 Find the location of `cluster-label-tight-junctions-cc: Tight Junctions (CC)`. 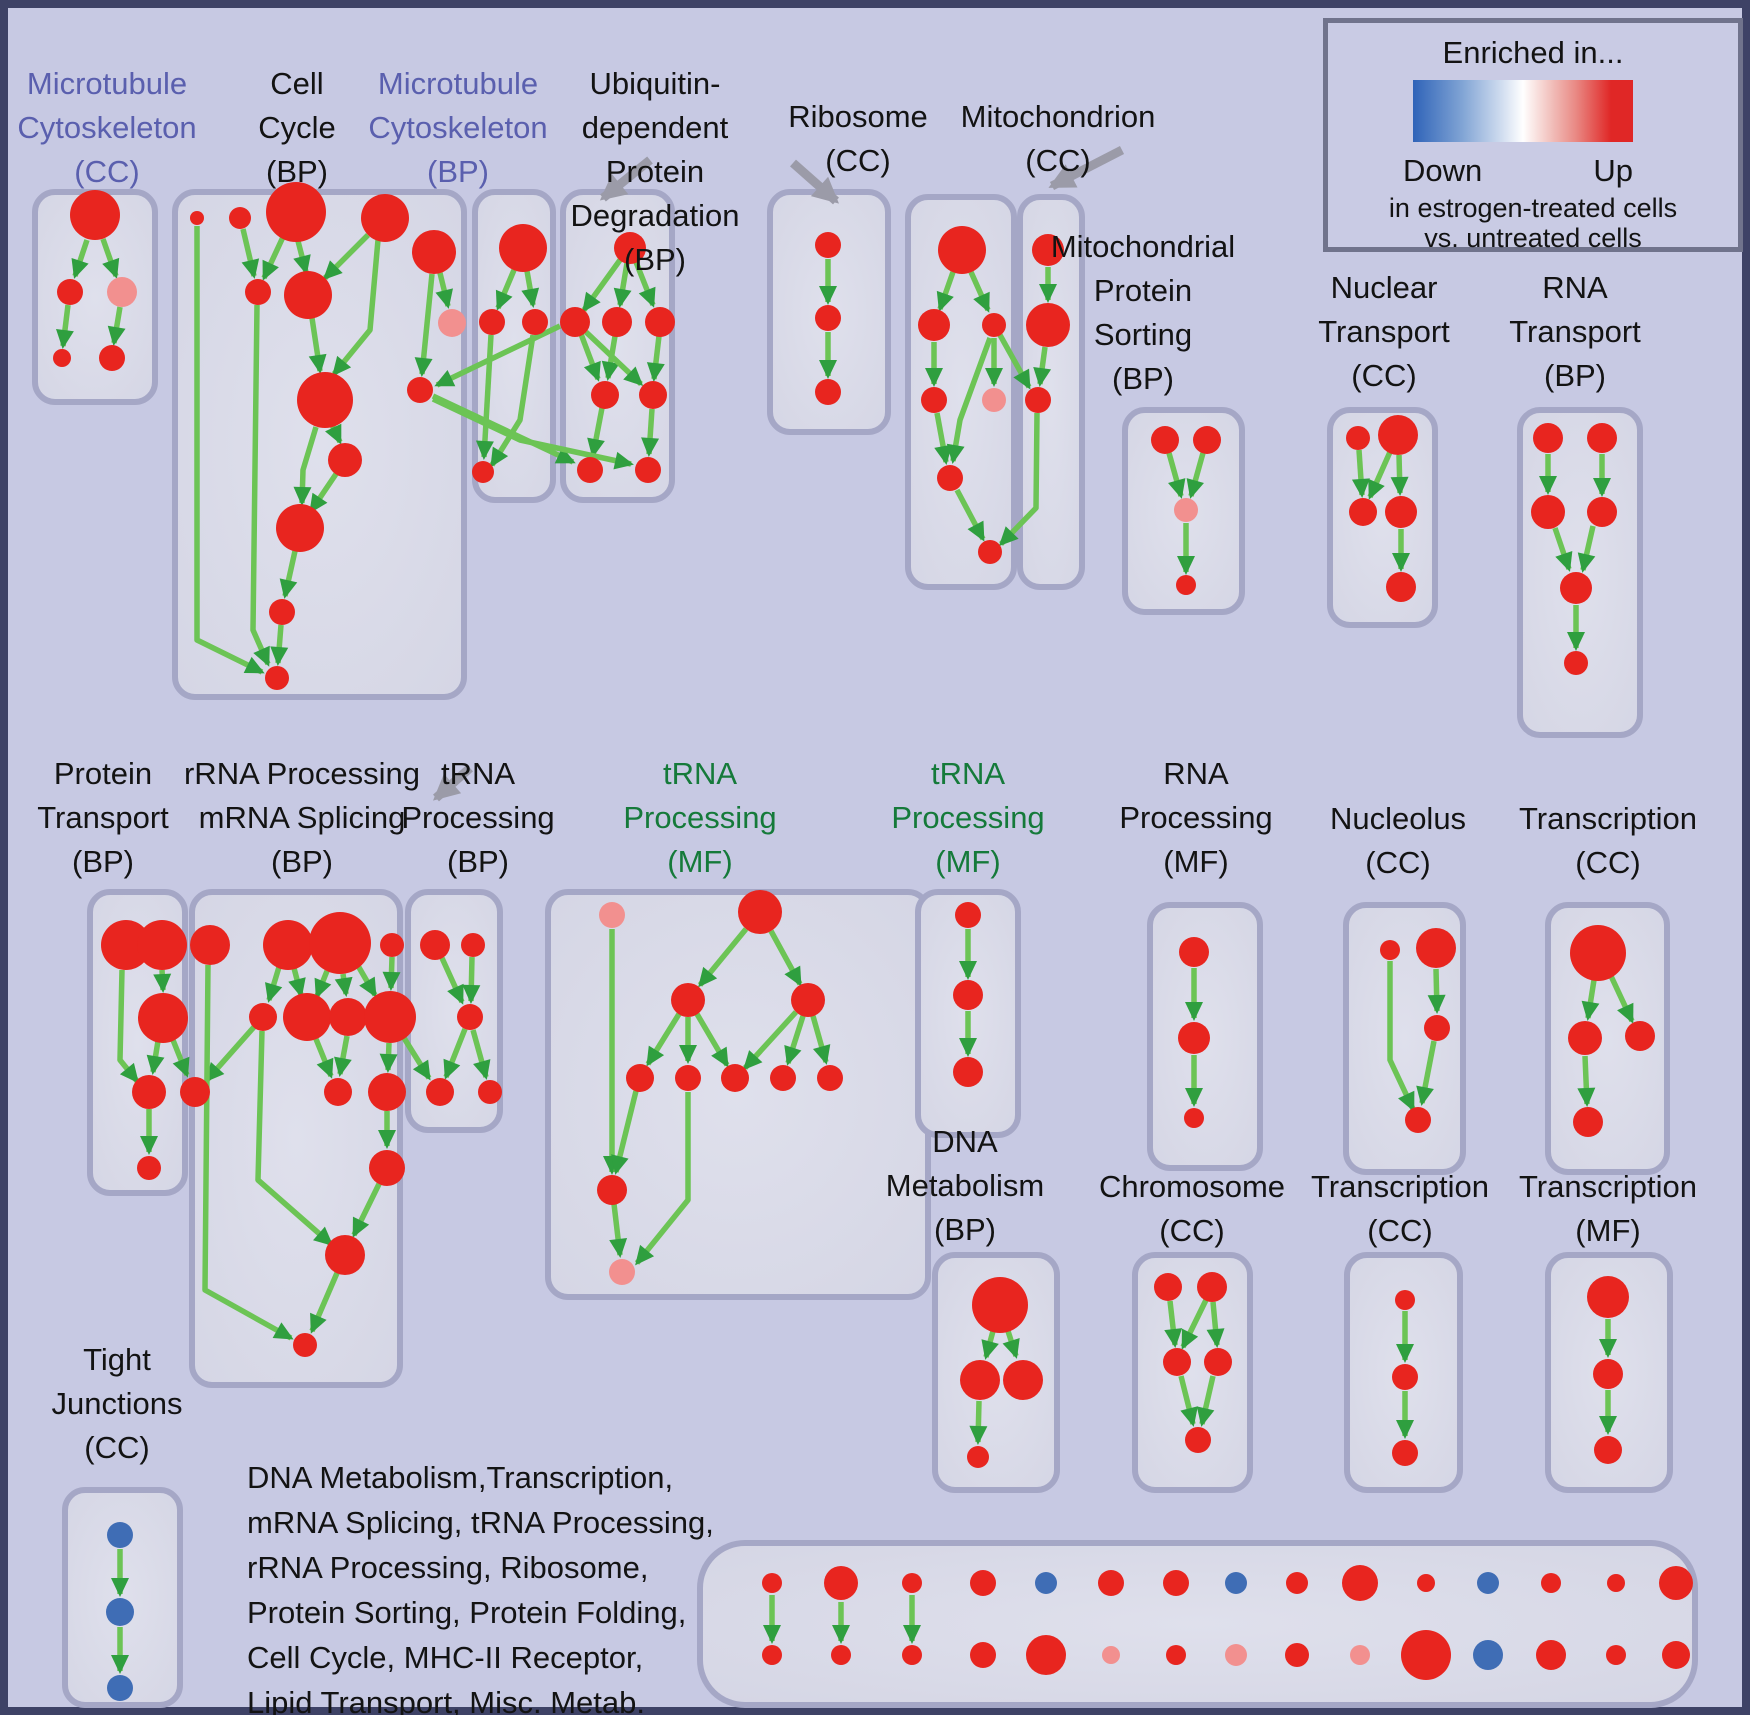

cluster-label-tight-junctions-cc: Tight Junctions (CC) is located at coordinates (117, 1403).